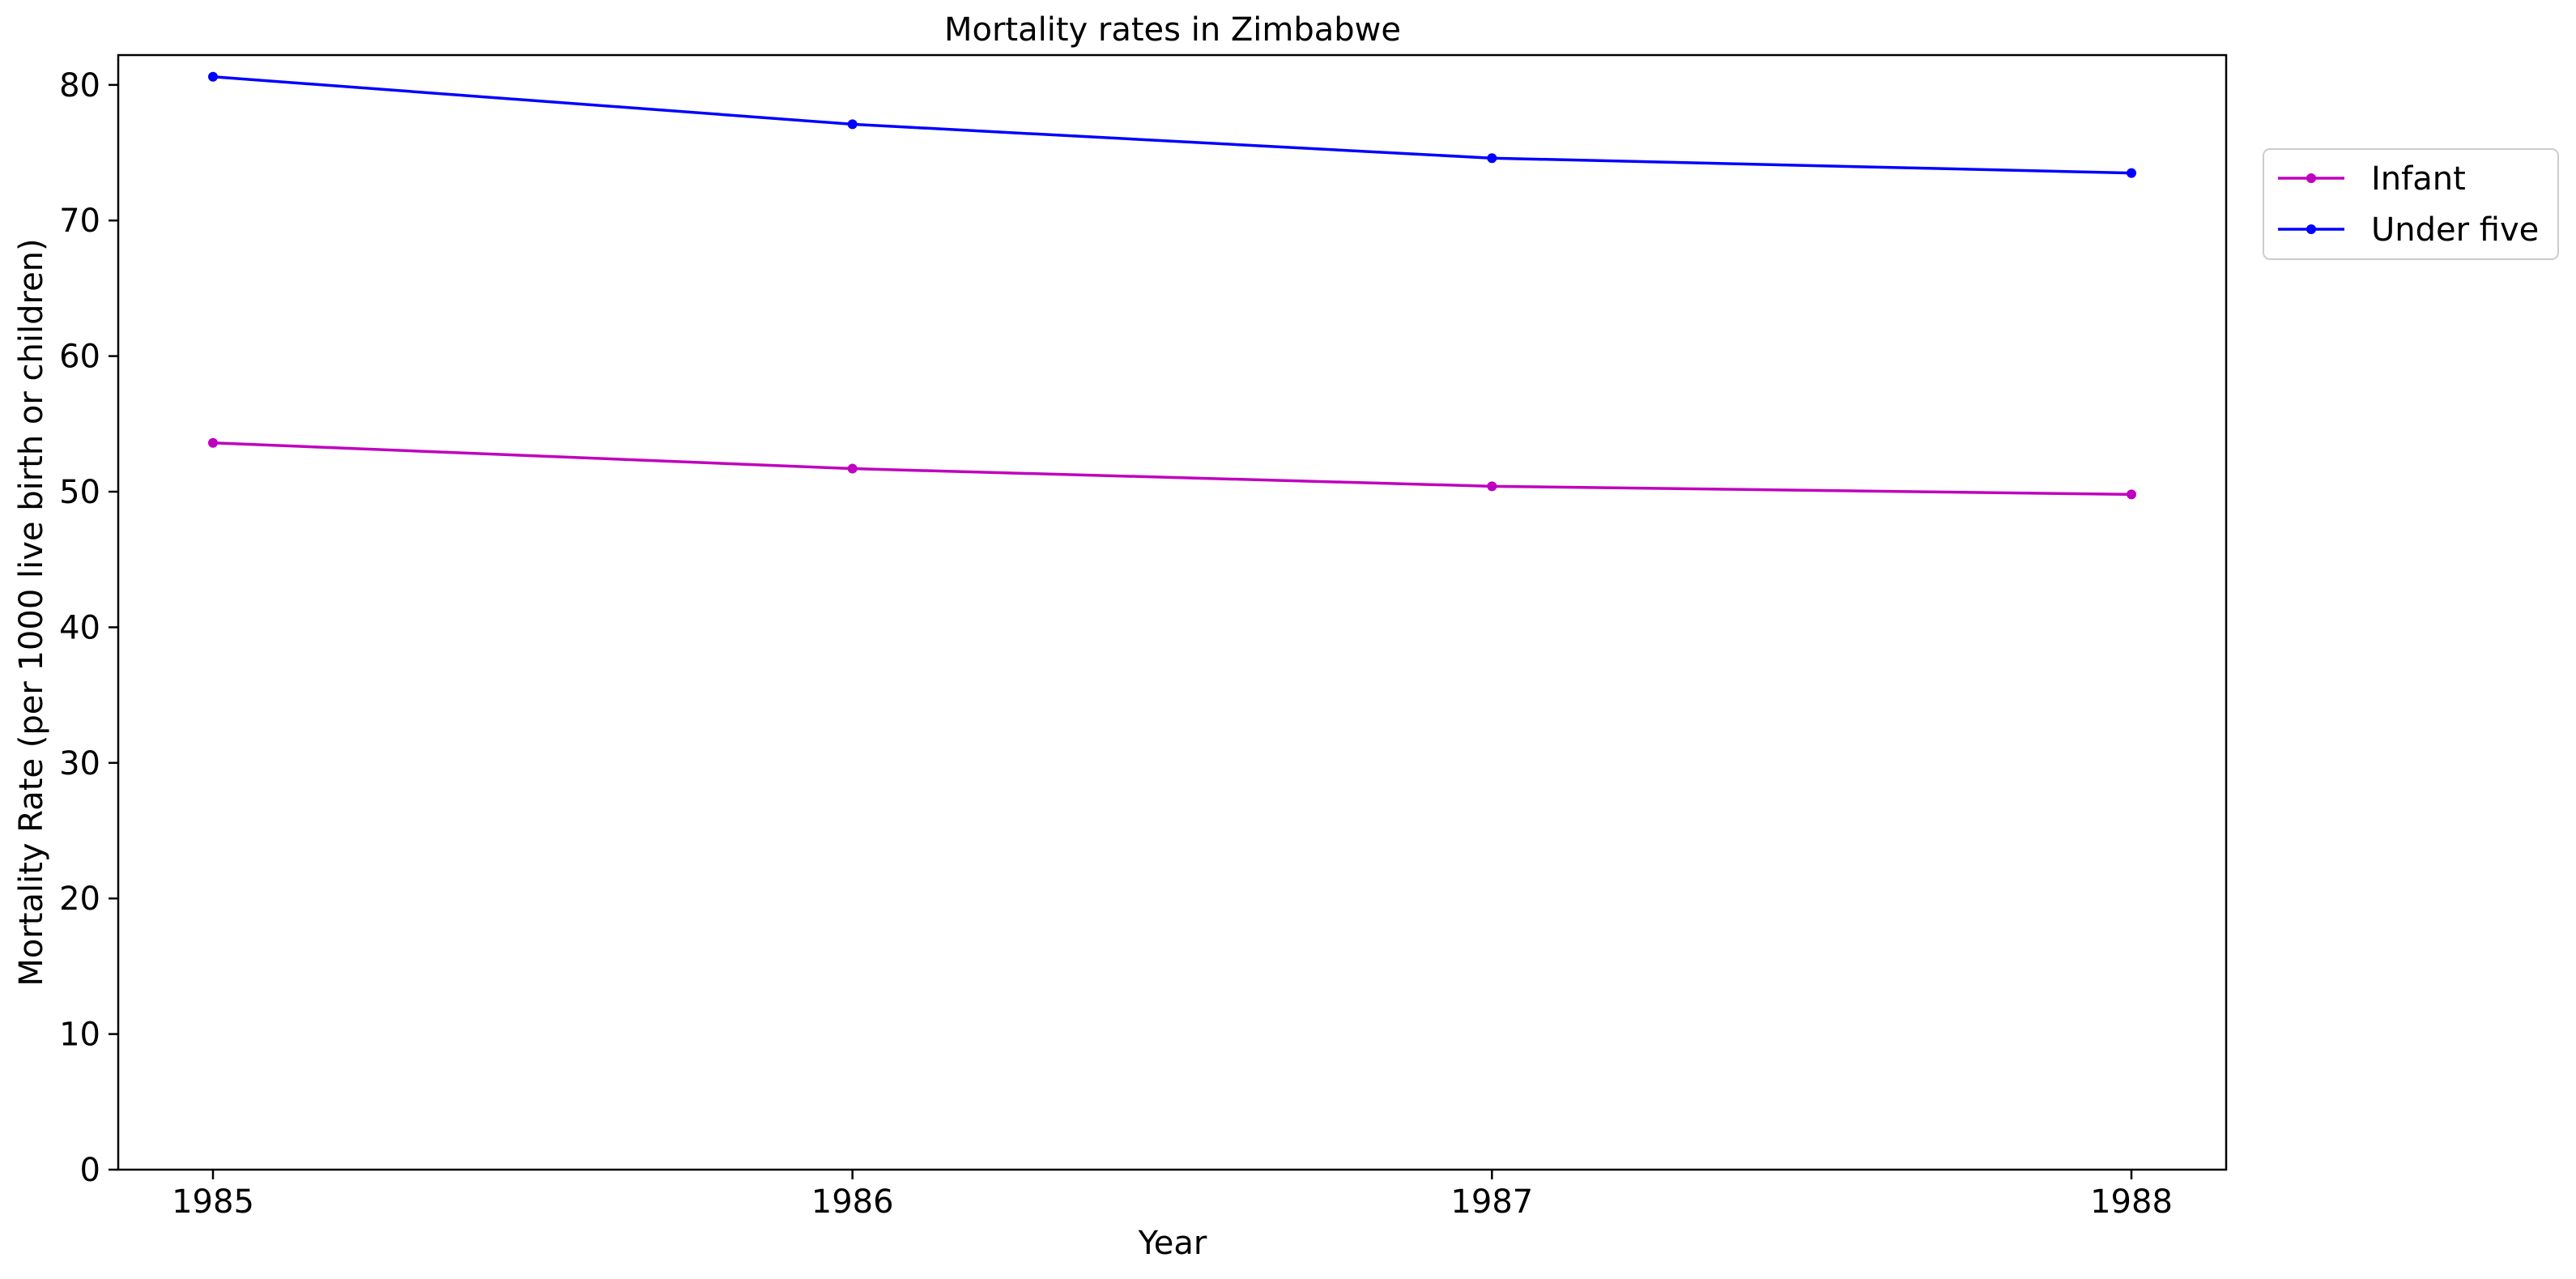 The height and width of the screenshot is (1279, 2576). I want to click on y-tick-label: 40, so click(79, 627).